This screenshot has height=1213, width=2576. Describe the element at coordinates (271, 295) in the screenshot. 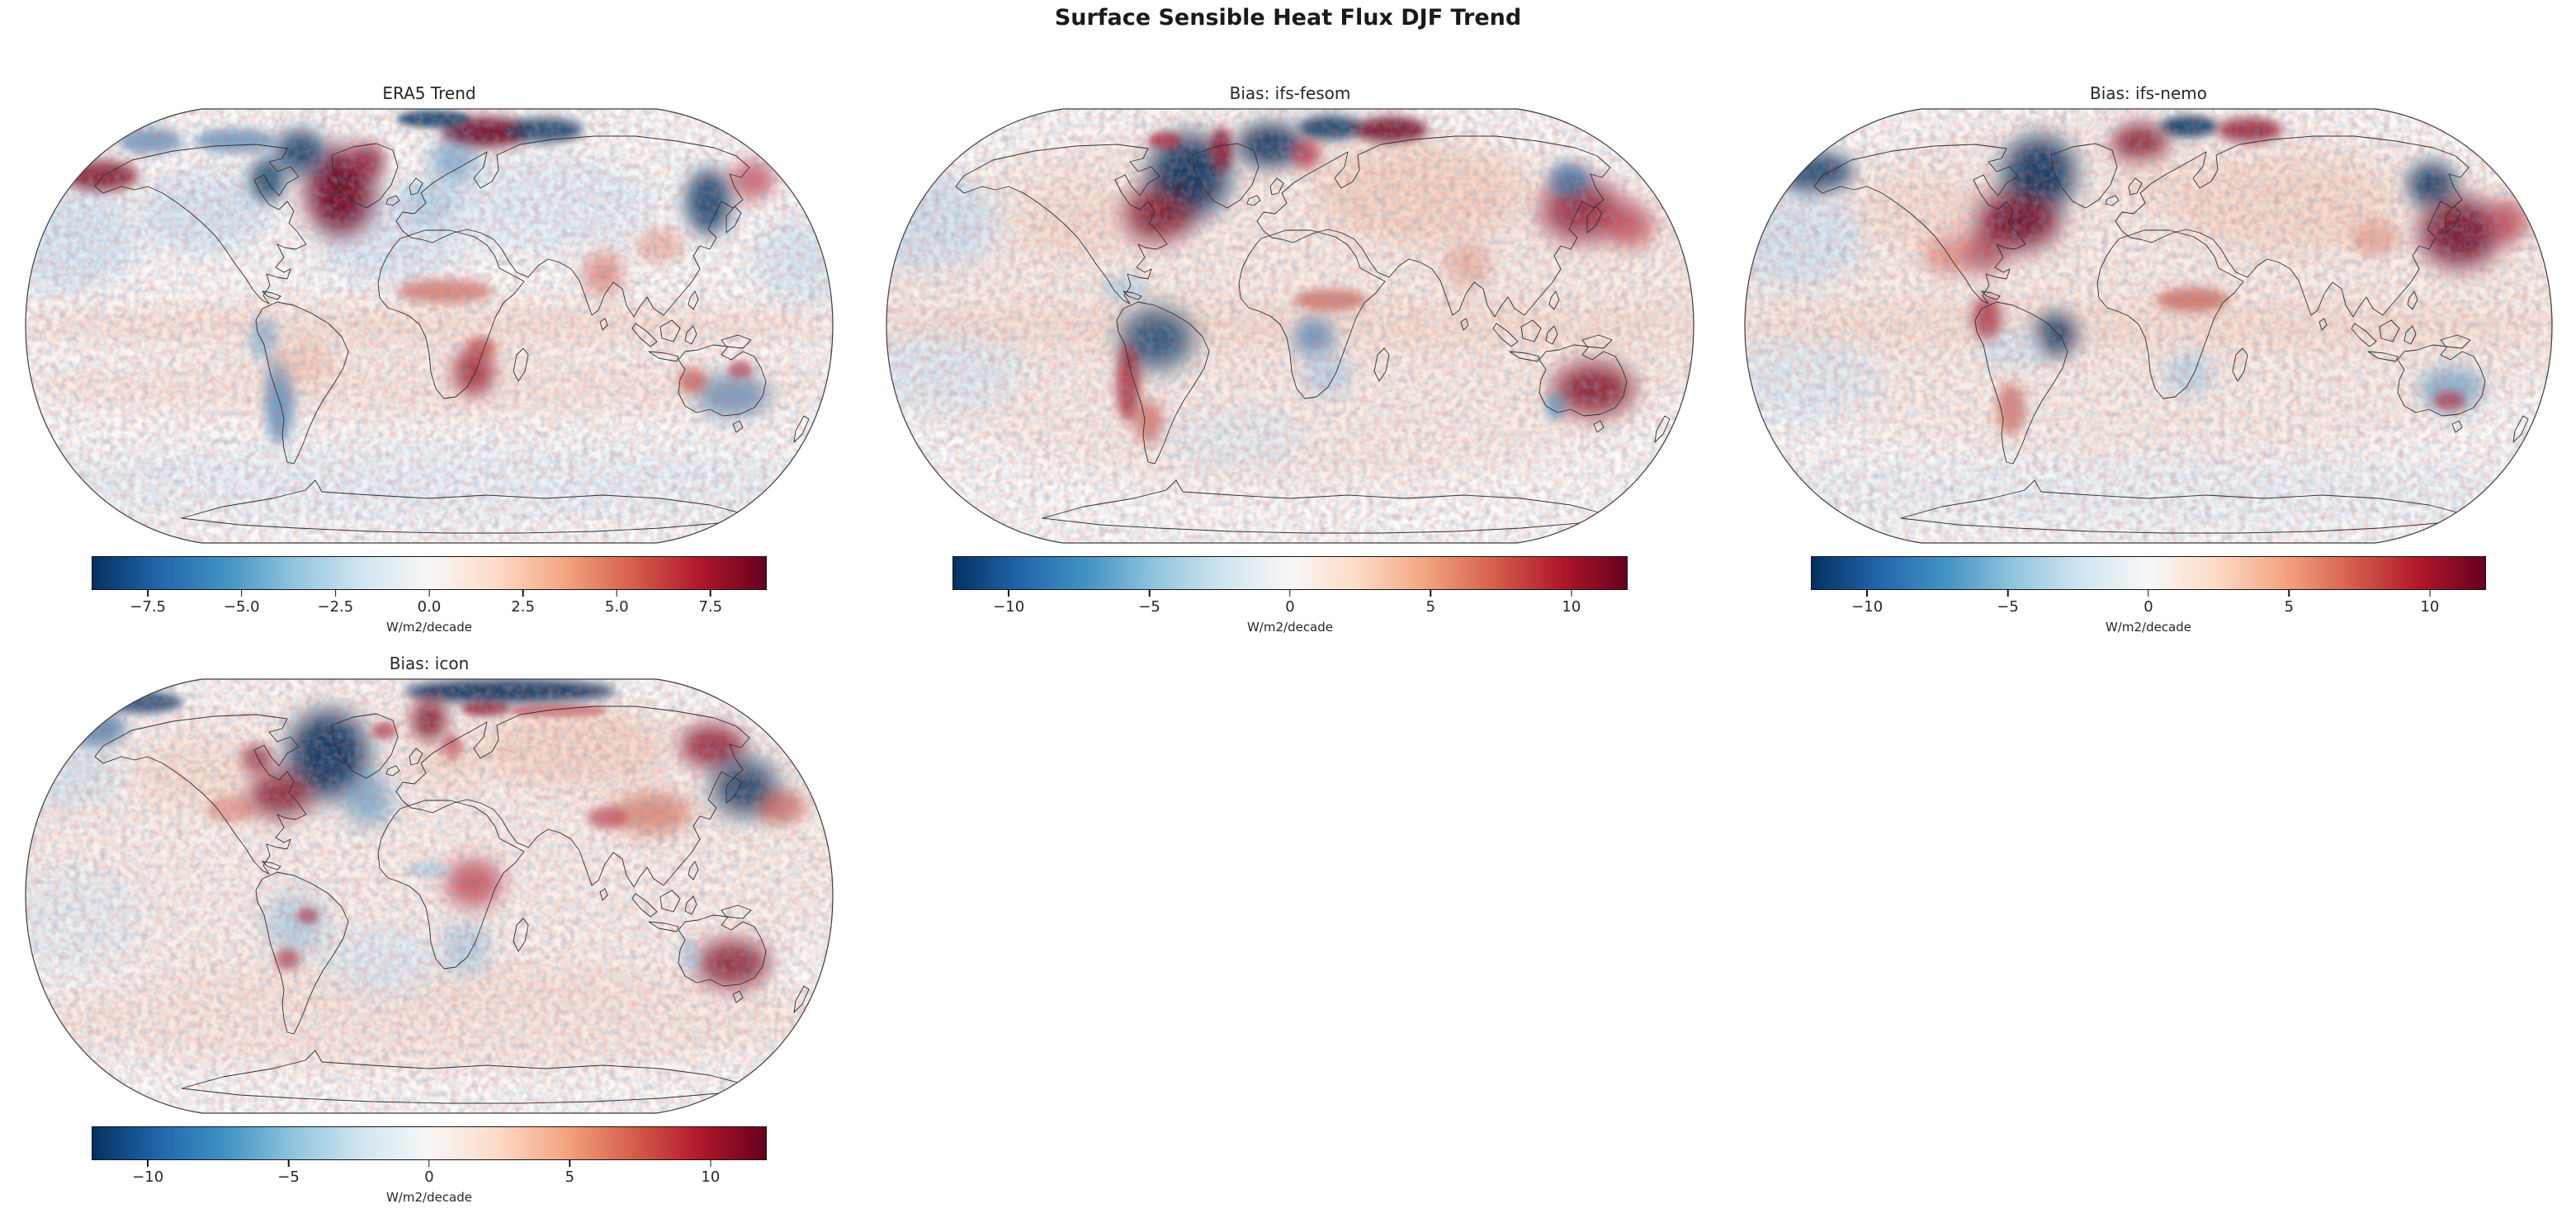

I see `coastline-cuba` at that location.